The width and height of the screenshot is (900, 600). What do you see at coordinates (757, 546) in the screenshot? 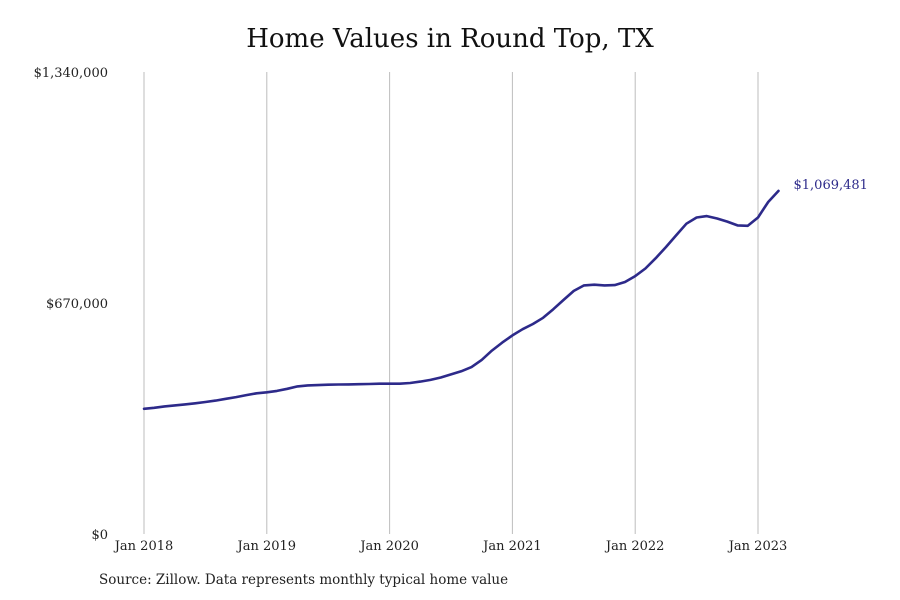
I see `x-tick-label: Jan 2023` at bounding box center [757, 546].